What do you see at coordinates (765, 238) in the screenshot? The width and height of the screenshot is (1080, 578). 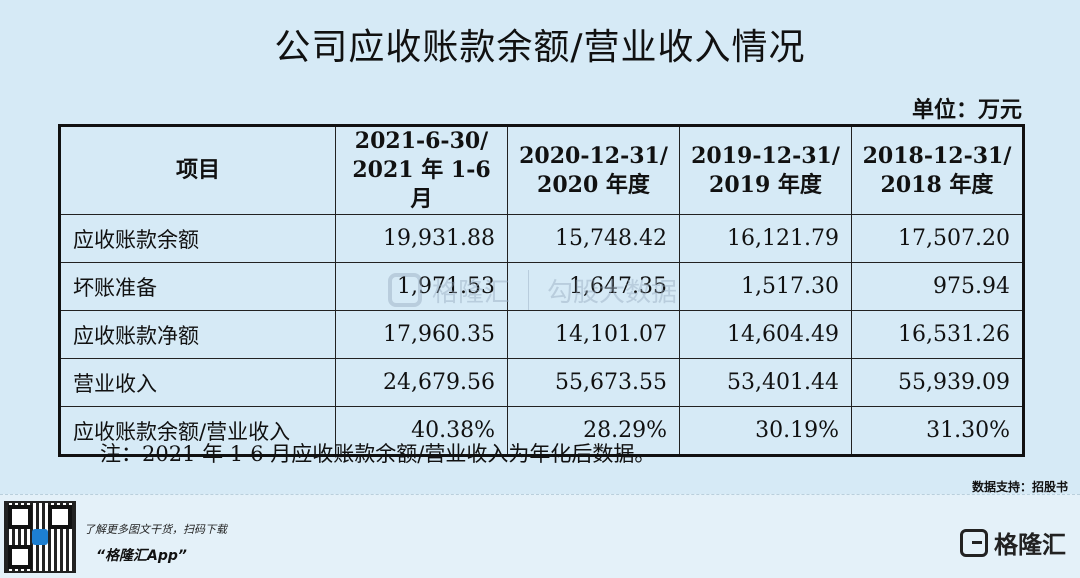 I see `cell-value: 16,121.79` at bounding box center [765, 238].